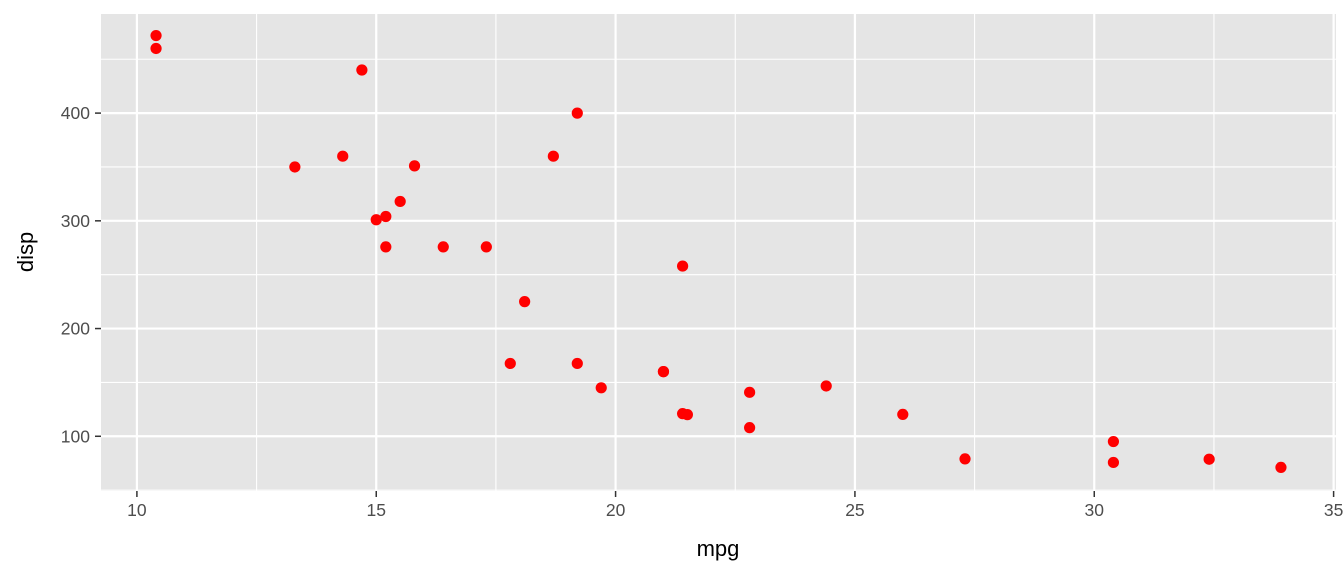 This screenshot has height=576, width=1344. What do you see at coordinates (75, 436) in the screenshot?
I see `y-tick-label: 100` at bounding box center [75, 436].